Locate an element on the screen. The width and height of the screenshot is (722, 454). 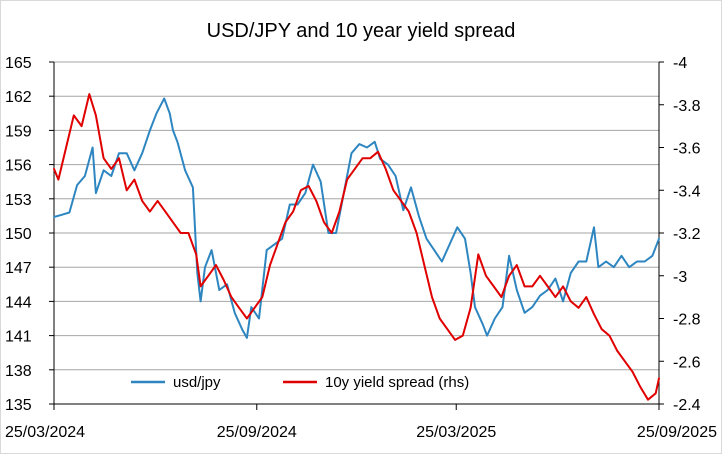
y-tick-label: 141 is located at coordinates (18, 337).